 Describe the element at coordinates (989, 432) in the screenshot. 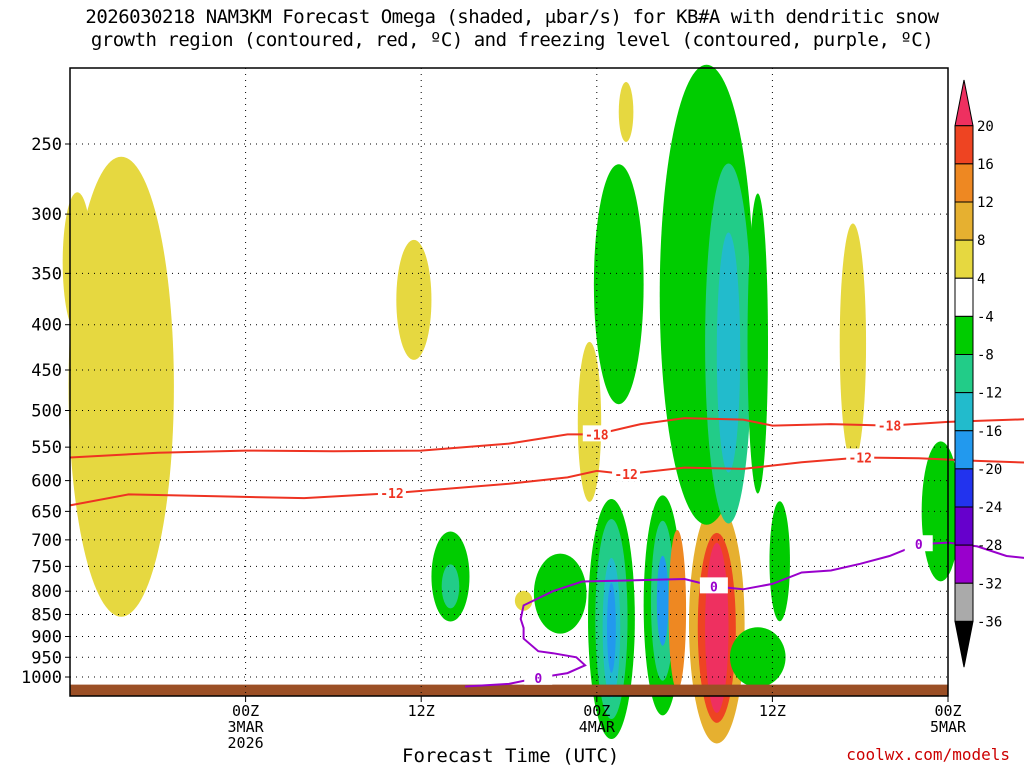

I see `legend-label: -16` at that location.